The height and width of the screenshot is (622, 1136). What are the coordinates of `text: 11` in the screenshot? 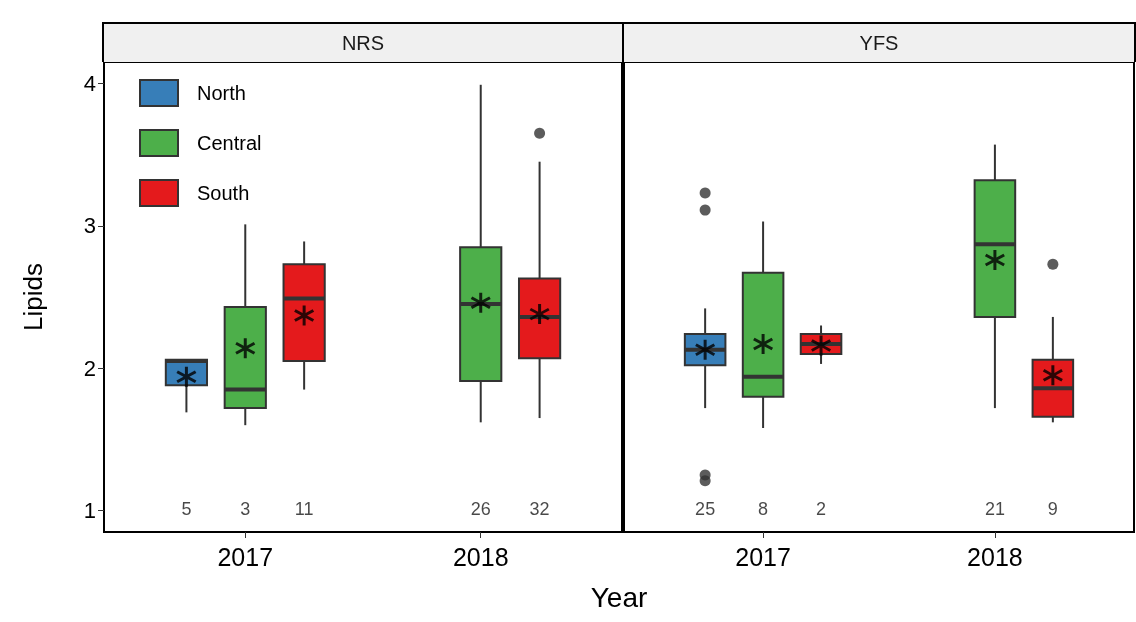 It's located at (304, 509).